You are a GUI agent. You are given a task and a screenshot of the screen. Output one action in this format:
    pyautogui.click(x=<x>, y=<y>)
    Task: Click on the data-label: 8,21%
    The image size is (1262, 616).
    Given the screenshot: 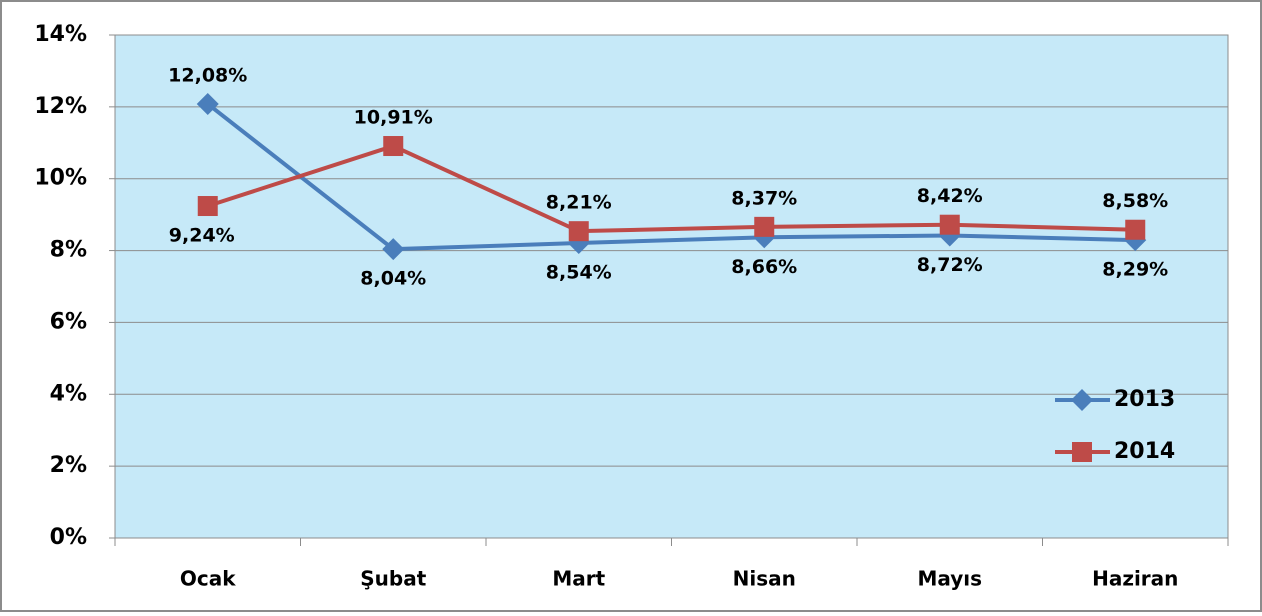 What is the action you would take?
    pyautogui.click(x=579, y=203)
    